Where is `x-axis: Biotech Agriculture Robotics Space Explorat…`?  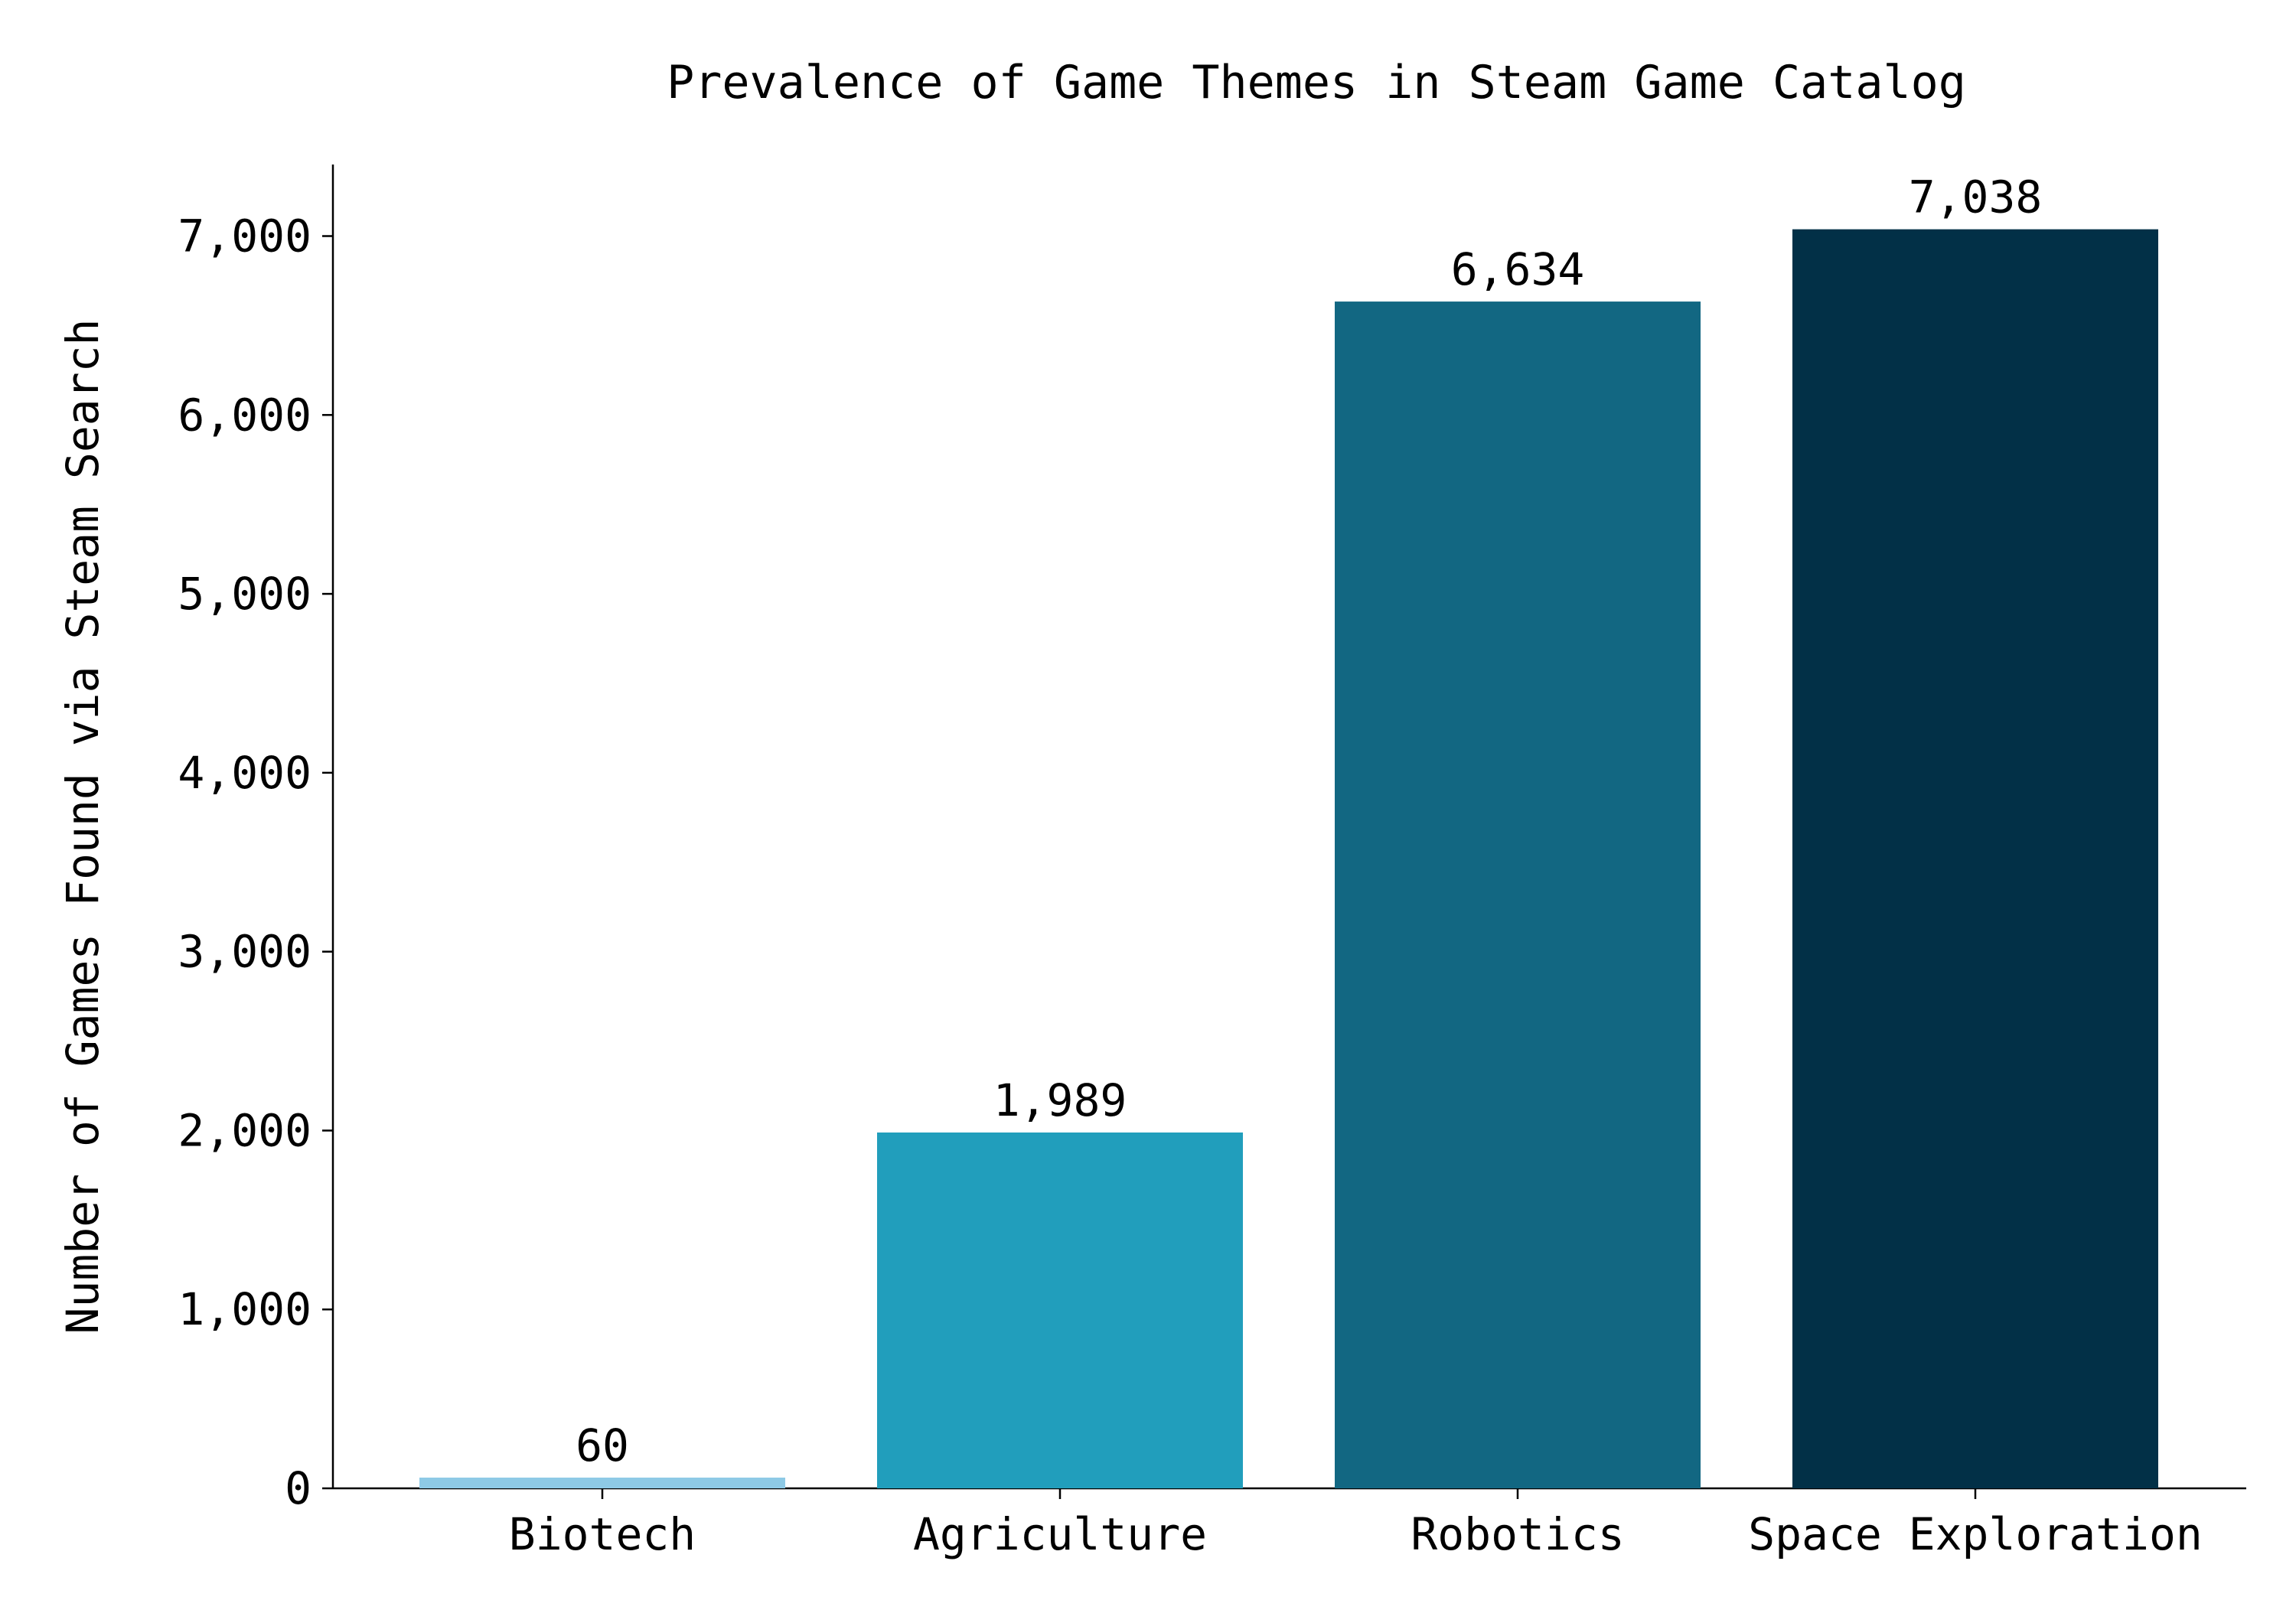
x-axis: Biotech Agriculture Robotics Space Explorat… is located at coordinates (1289, 1523).